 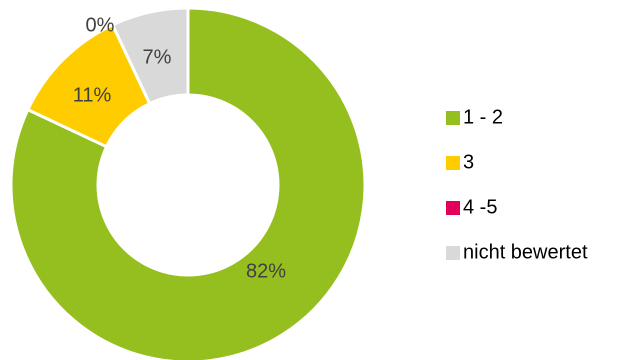 I want to click on slice-label-1: 11%, so click(x=92, y=95).